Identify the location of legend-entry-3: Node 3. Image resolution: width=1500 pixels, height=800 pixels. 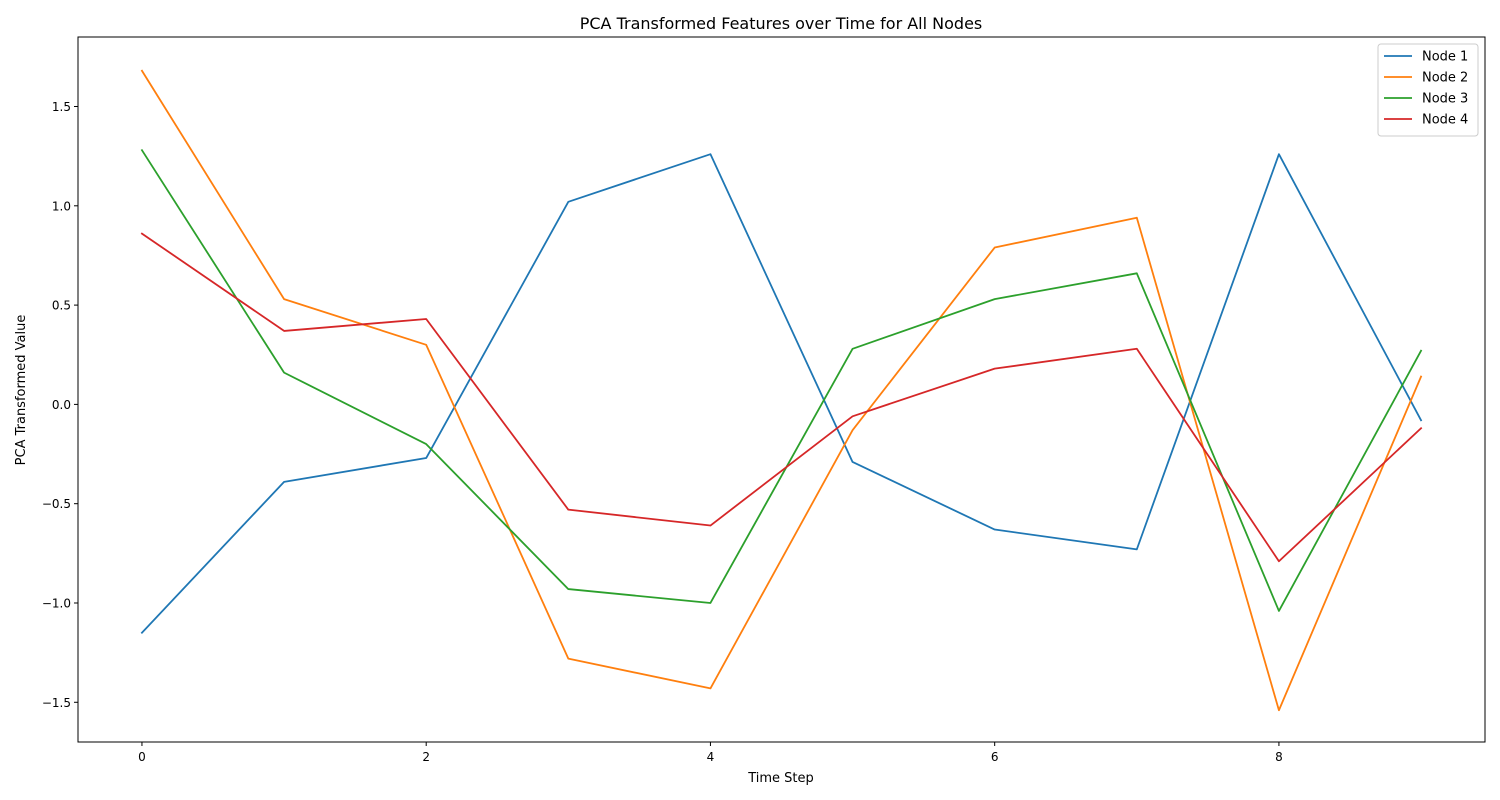
(1445, 99).